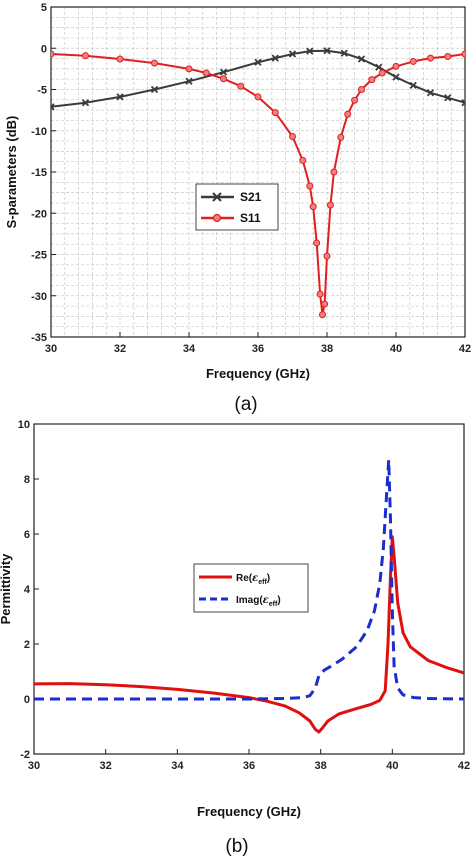 The image size is (474, 860). I want to click on y-tick-label: 5, so click(44, 8).